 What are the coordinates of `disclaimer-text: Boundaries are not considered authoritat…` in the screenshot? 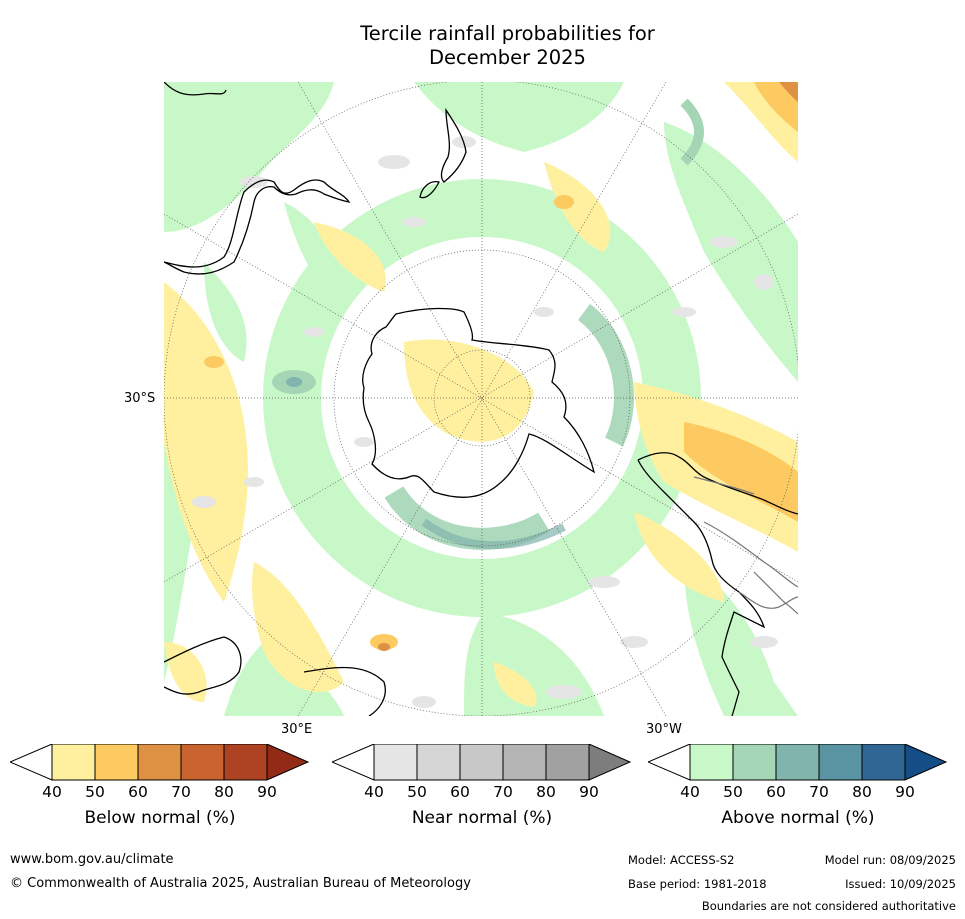 It's located at (828, 906).